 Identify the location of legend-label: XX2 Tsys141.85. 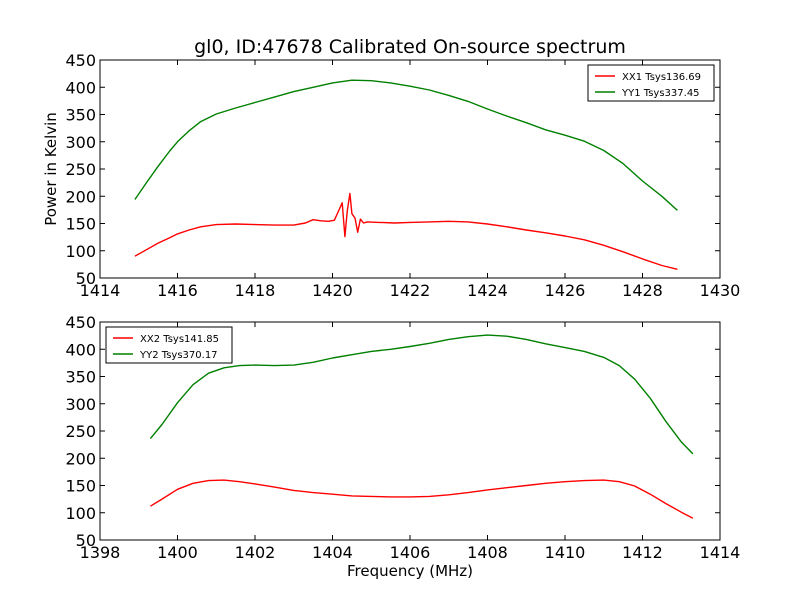
(179, 339).